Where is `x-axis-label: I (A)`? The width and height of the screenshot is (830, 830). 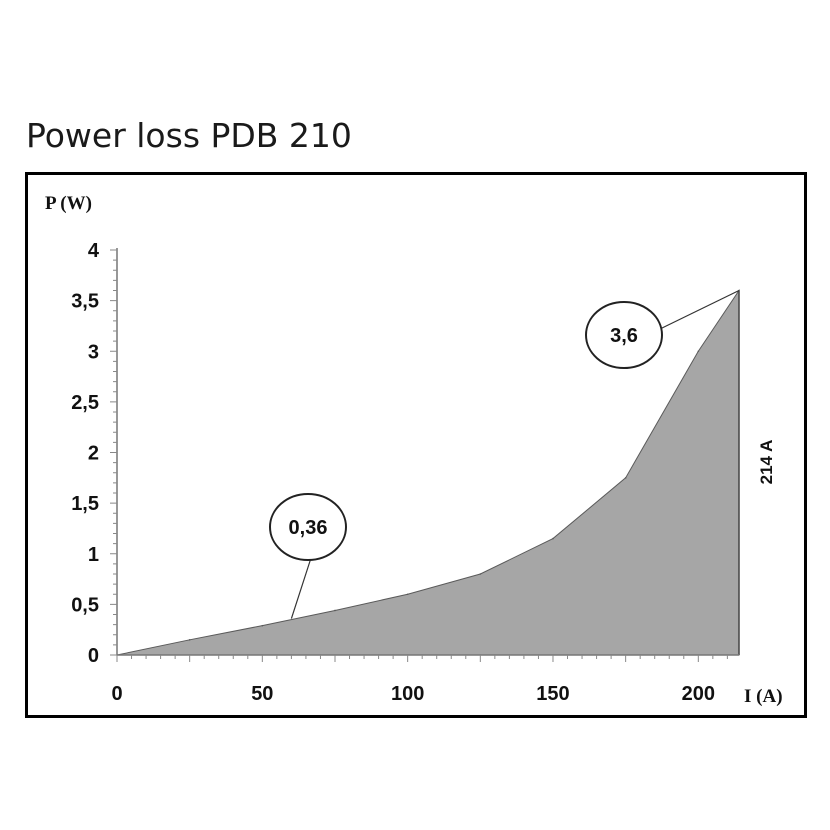 x-axis-label: I (A) is located at coordinates (763, 696).